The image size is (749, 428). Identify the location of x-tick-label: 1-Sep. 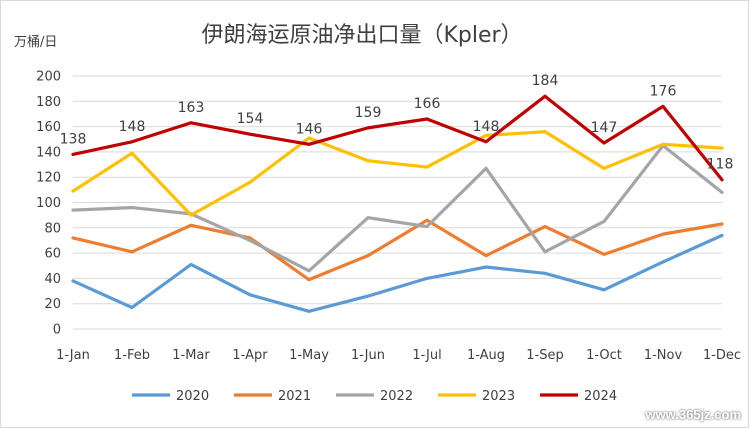
(544, 355).